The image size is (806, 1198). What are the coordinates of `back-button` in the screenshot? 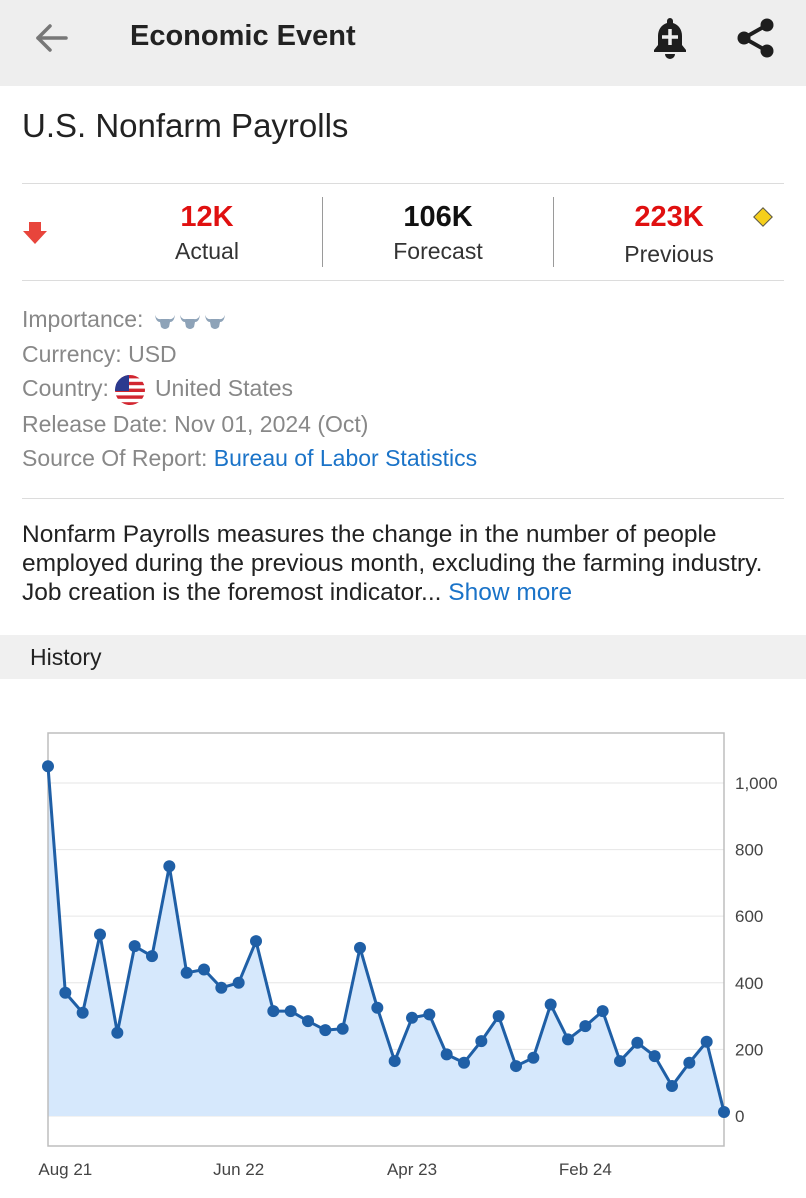 It's located at (52, 38).